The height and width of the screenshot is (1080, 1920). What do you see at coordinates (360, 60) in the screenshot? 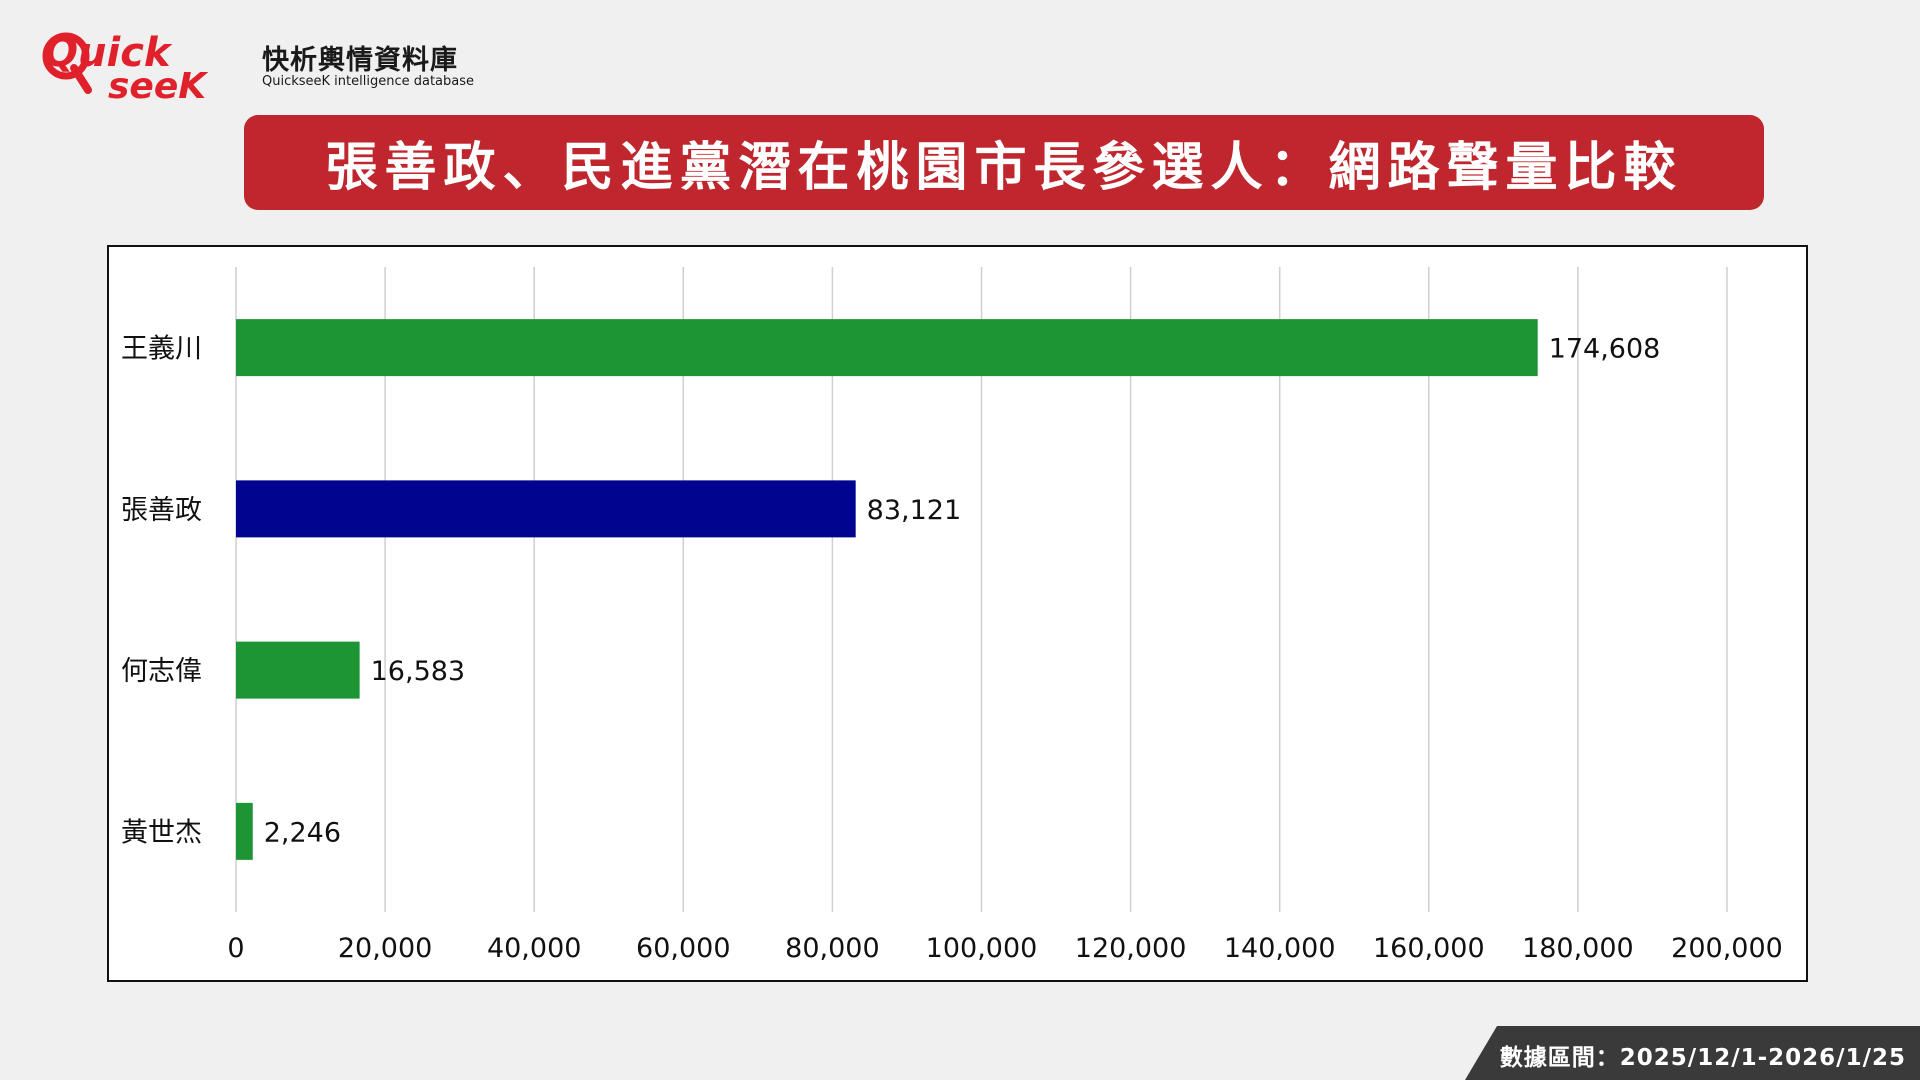
I see `logo-name-cn: 快析輿情資料庫` at bounding box center [360, 60].